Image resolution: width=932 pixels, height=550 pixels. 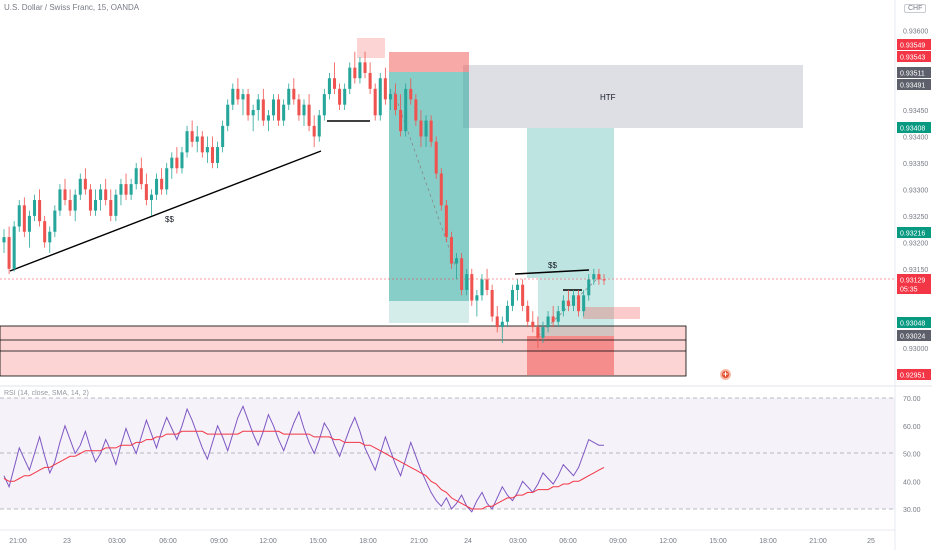 I want to click on price-tick: 0.93150, so click(x=915, y=270).